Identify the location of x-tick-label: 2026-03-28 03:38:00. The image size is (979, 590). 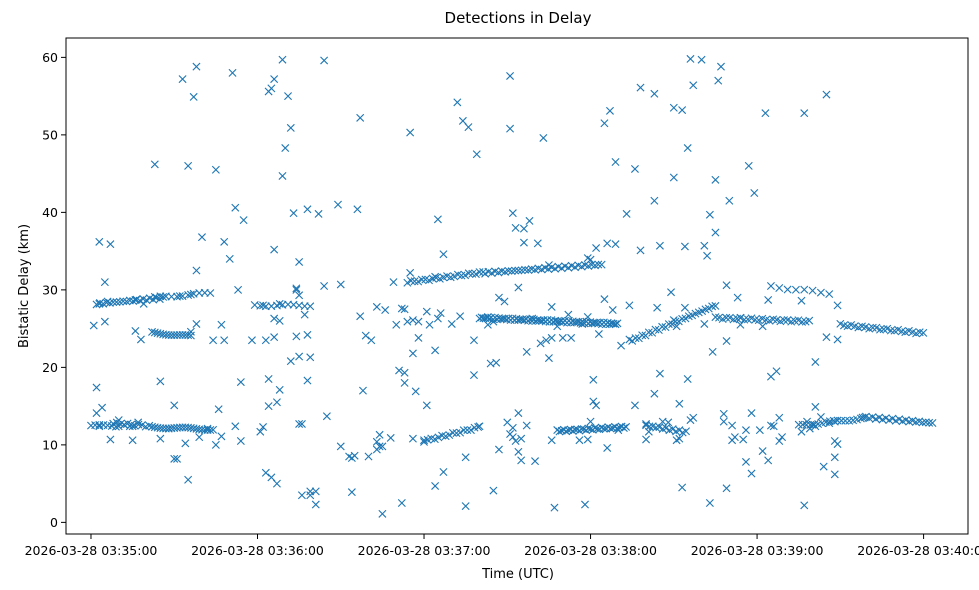
(590, 550).